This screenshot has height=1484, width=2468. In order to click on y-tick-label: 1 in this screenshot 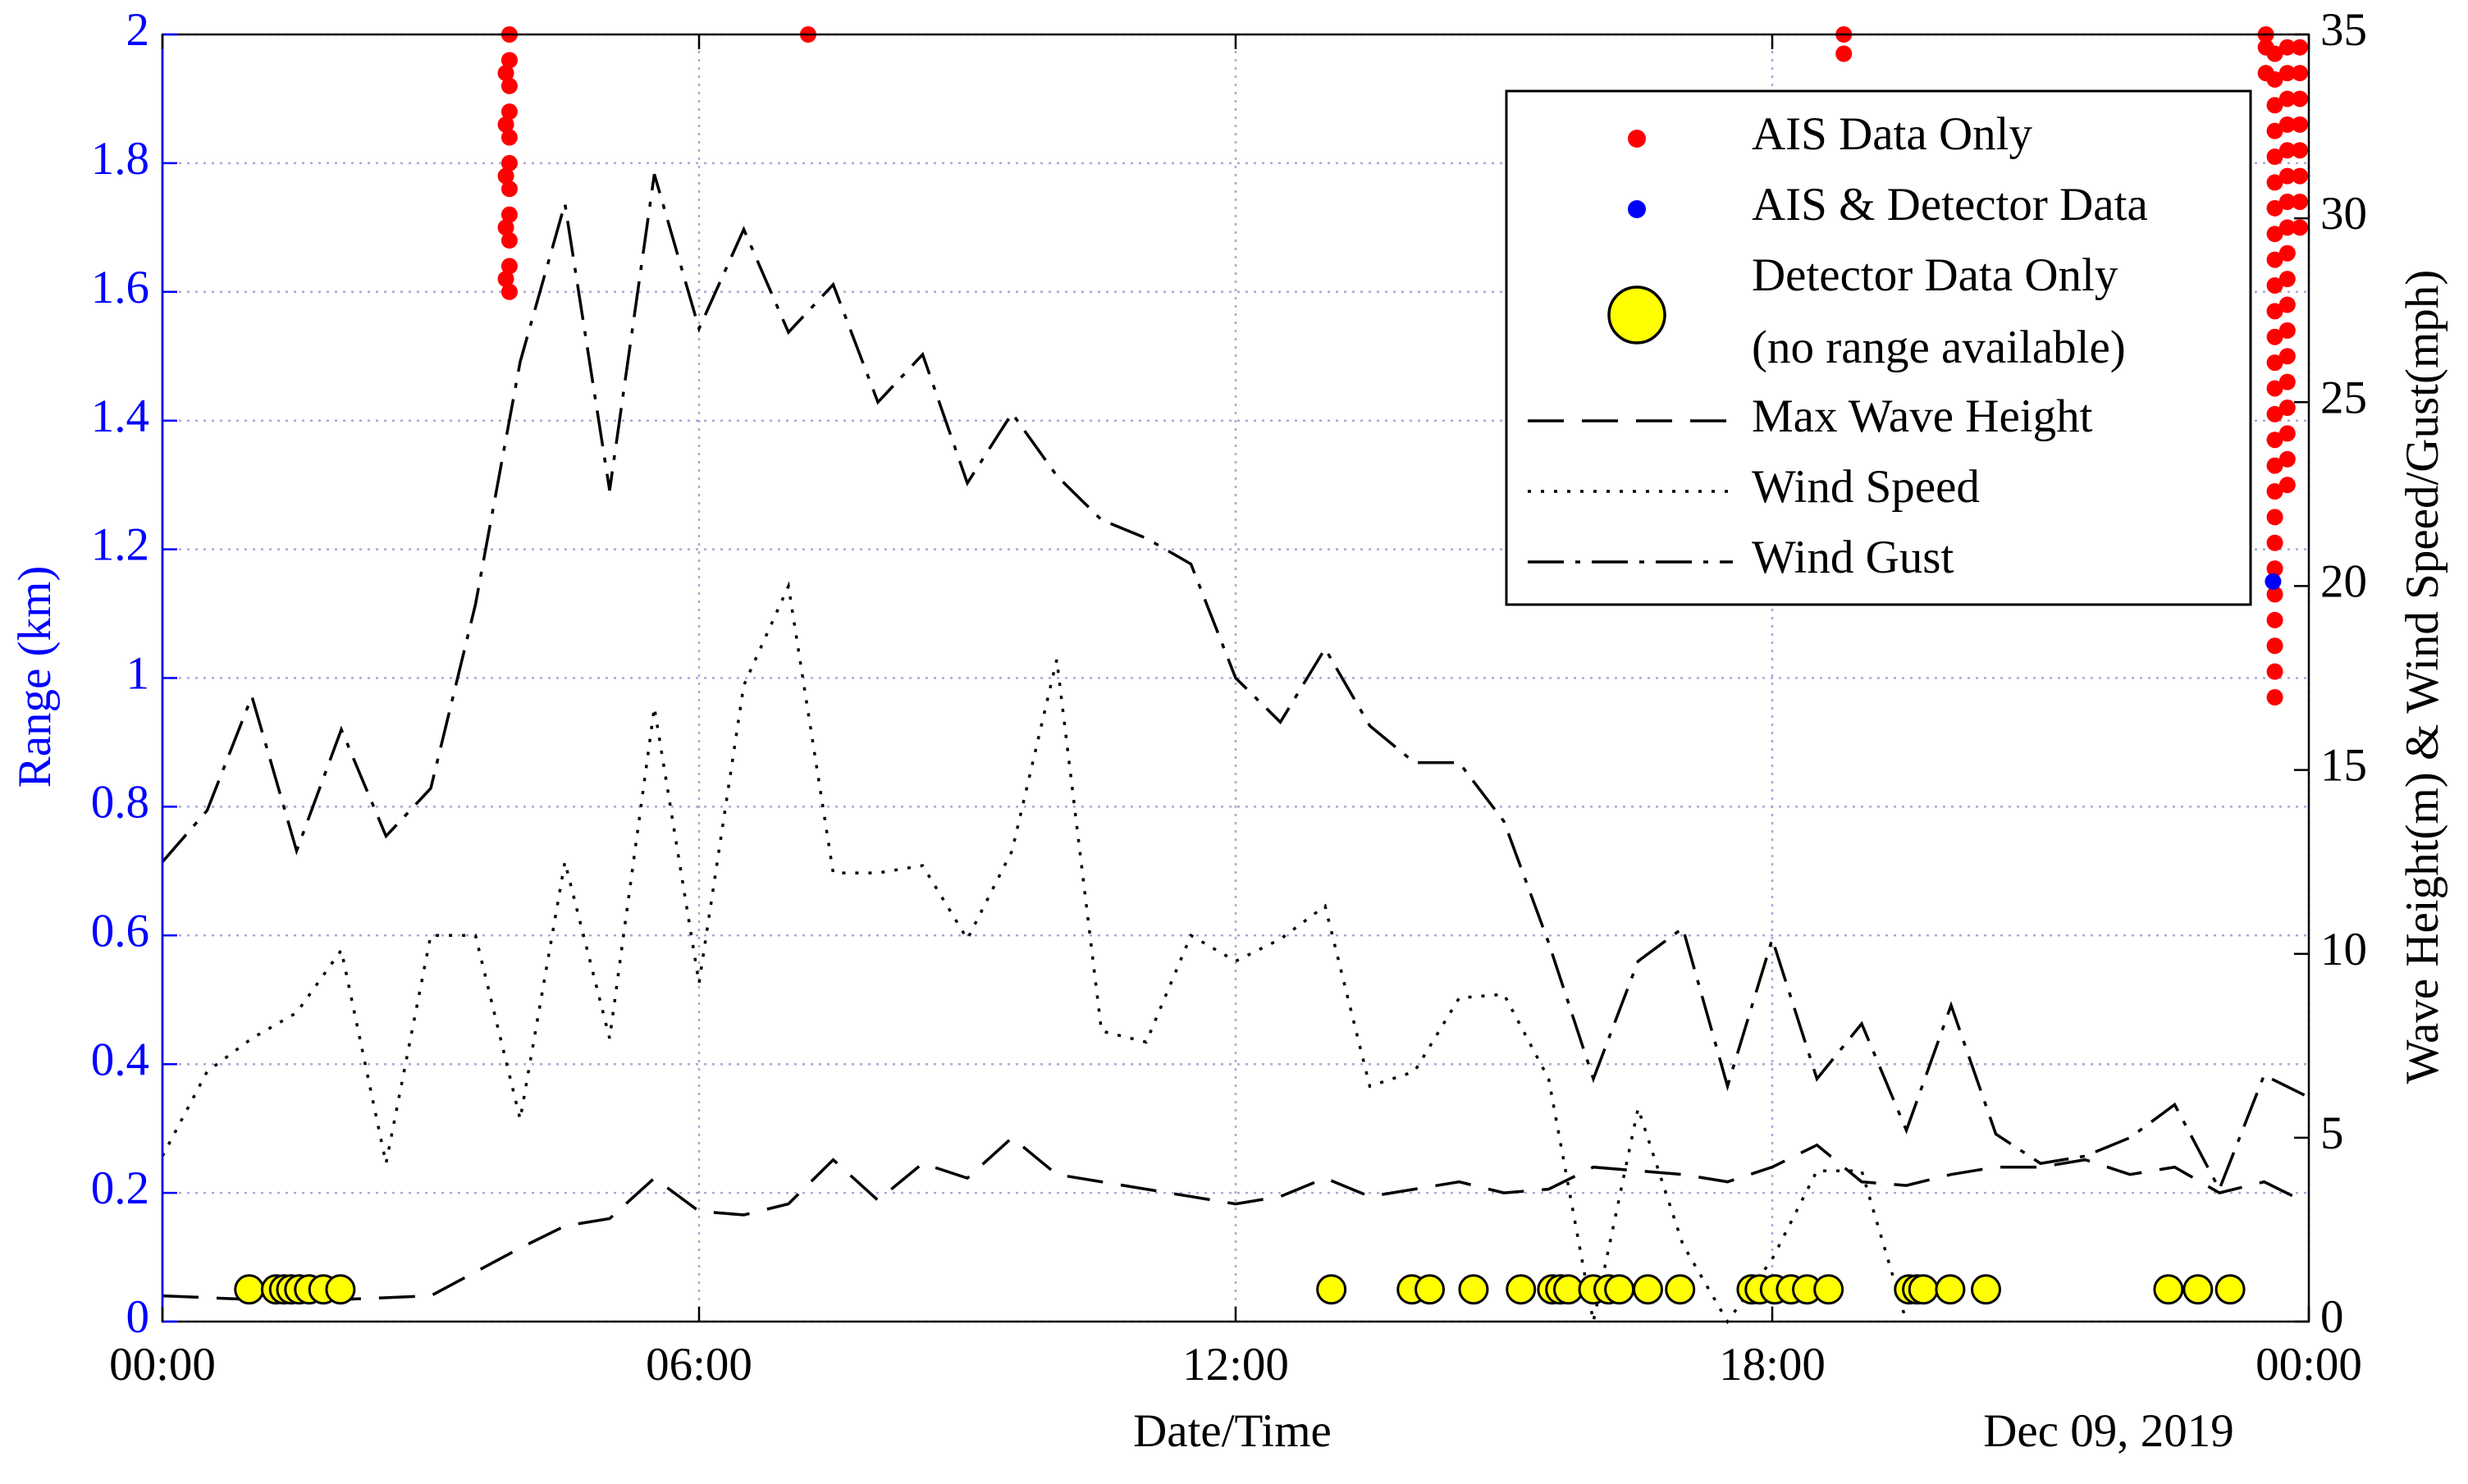, I will do `click(138, 674)`.